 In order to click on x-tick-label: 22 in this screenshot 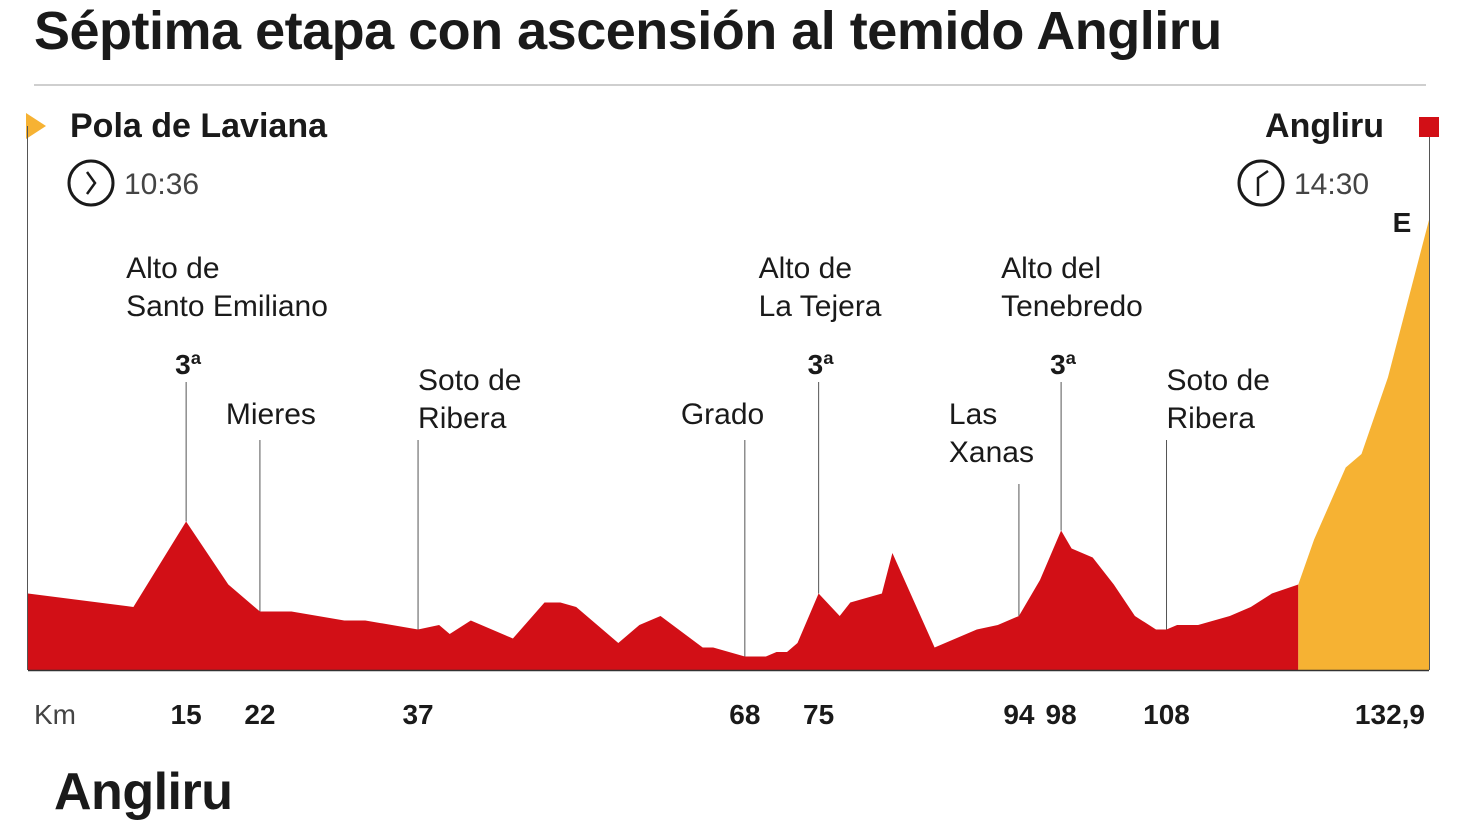, I will do `click(259, 714)`.